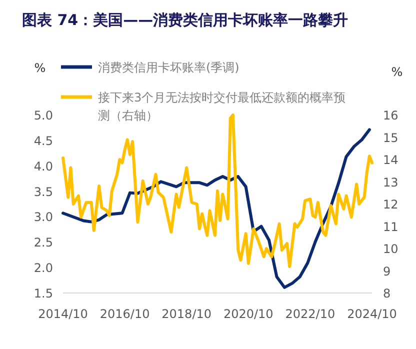  What do you see at coordinates (390, 115) in the screenshot?
I see `y2-tick-label: 16` at bounding box center [390, 115].